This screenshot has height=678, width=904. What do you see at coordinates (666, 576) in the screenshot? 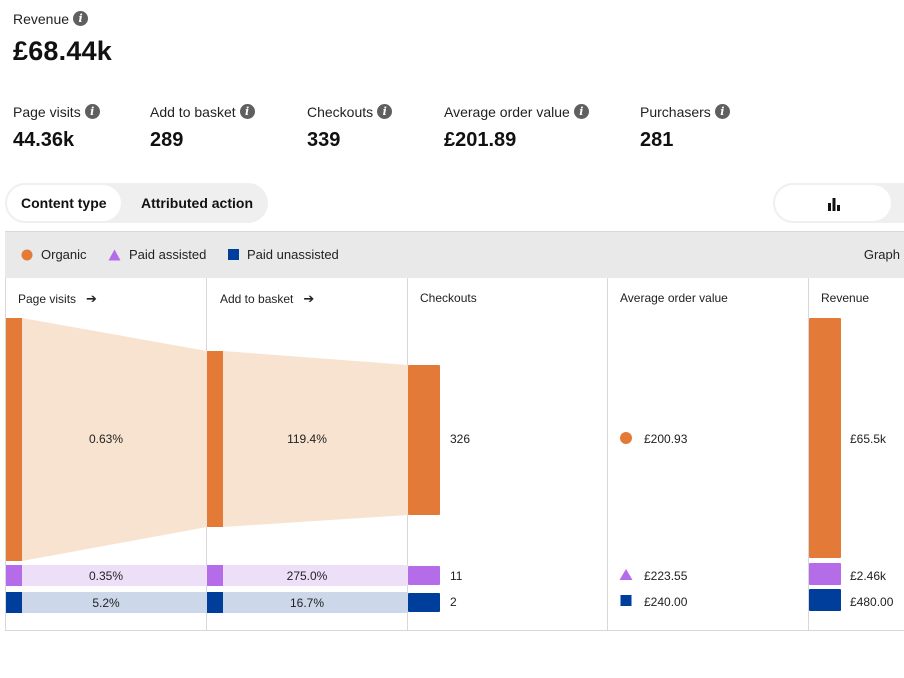
I see `aov-paid-assisted: £223.55` at bounding box center [666, 576].